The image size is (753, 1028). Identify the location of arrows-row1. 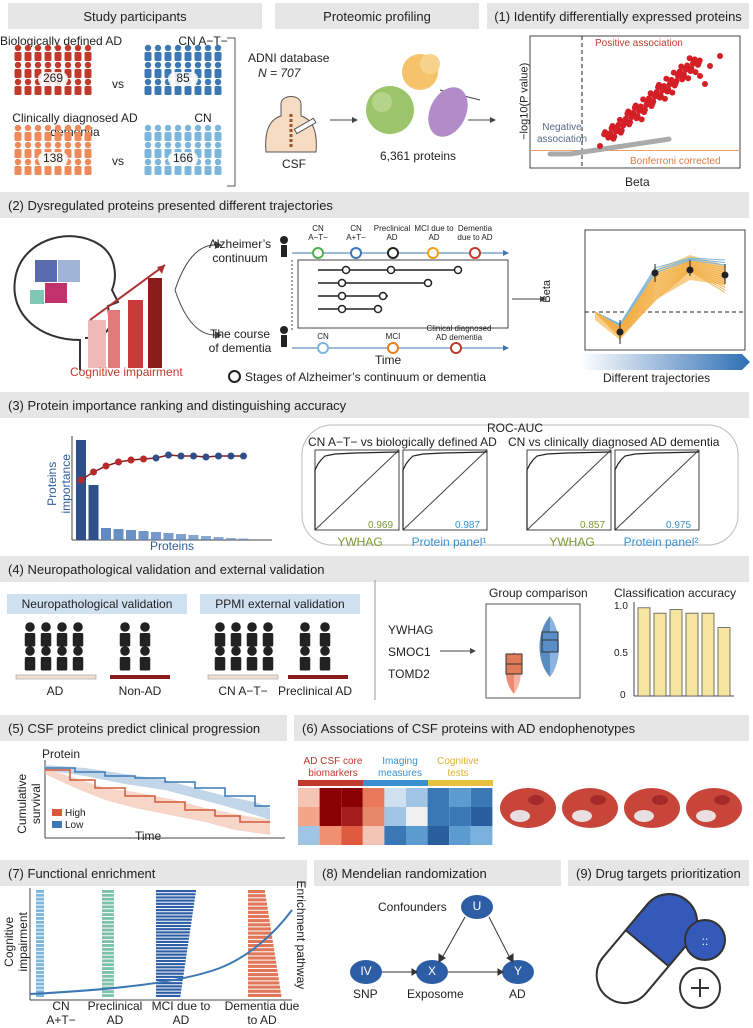
(413, 120).